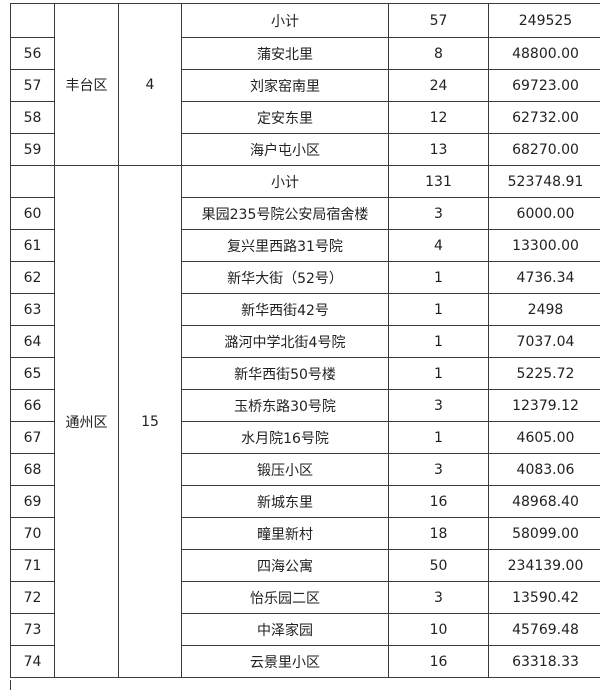  Describe the element at coordinates (33, 406) in the screenshot. I see `row-number: 66` at that location.